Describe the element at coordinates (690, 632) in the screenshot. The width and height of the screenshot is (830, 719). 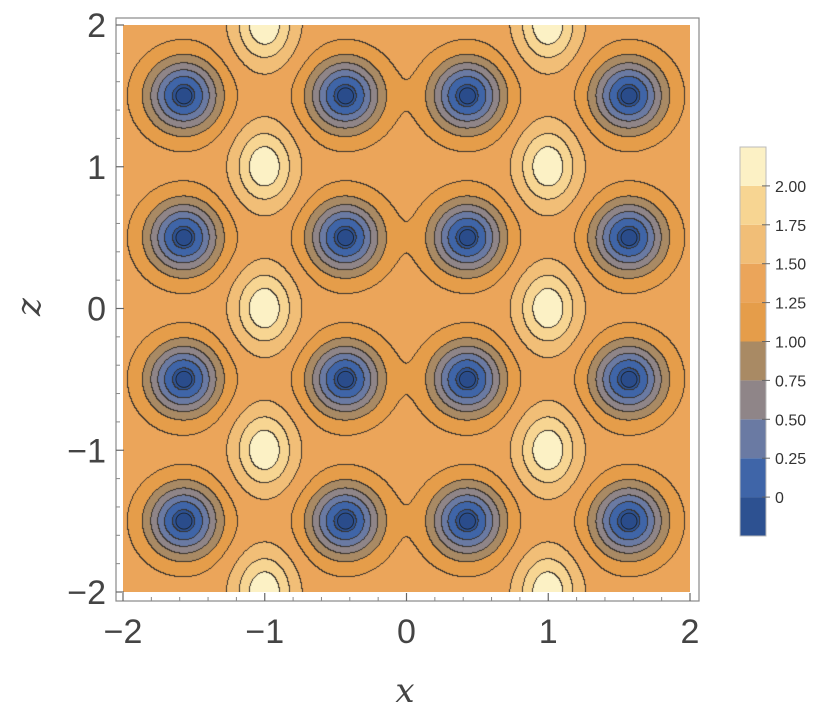
I see `x-tick-label: 2` at that location.